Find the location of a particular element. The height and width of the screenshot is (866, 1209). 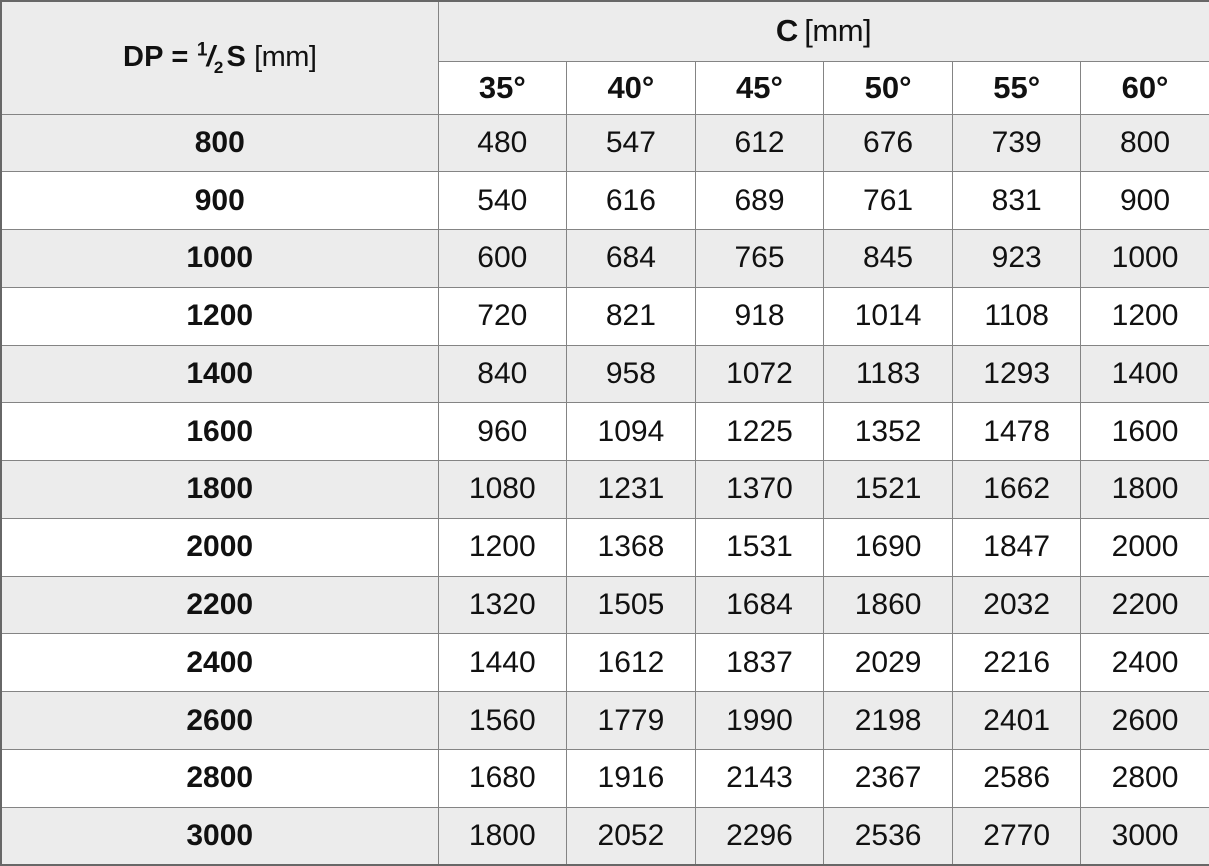

c-value-cell: 1521 is located at coordinates (888, 489).